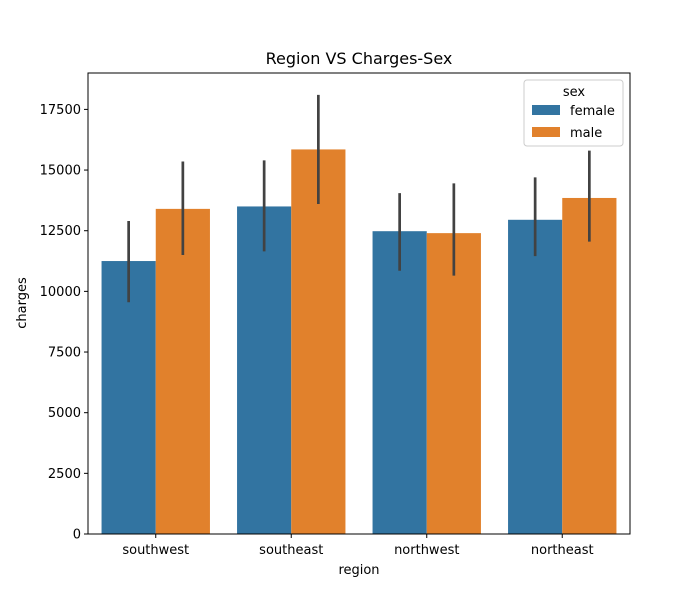 Image resolution: width=700 pixels, height=600 pixels. I want to click on y-tick-label: 15000, so click(60, 171).